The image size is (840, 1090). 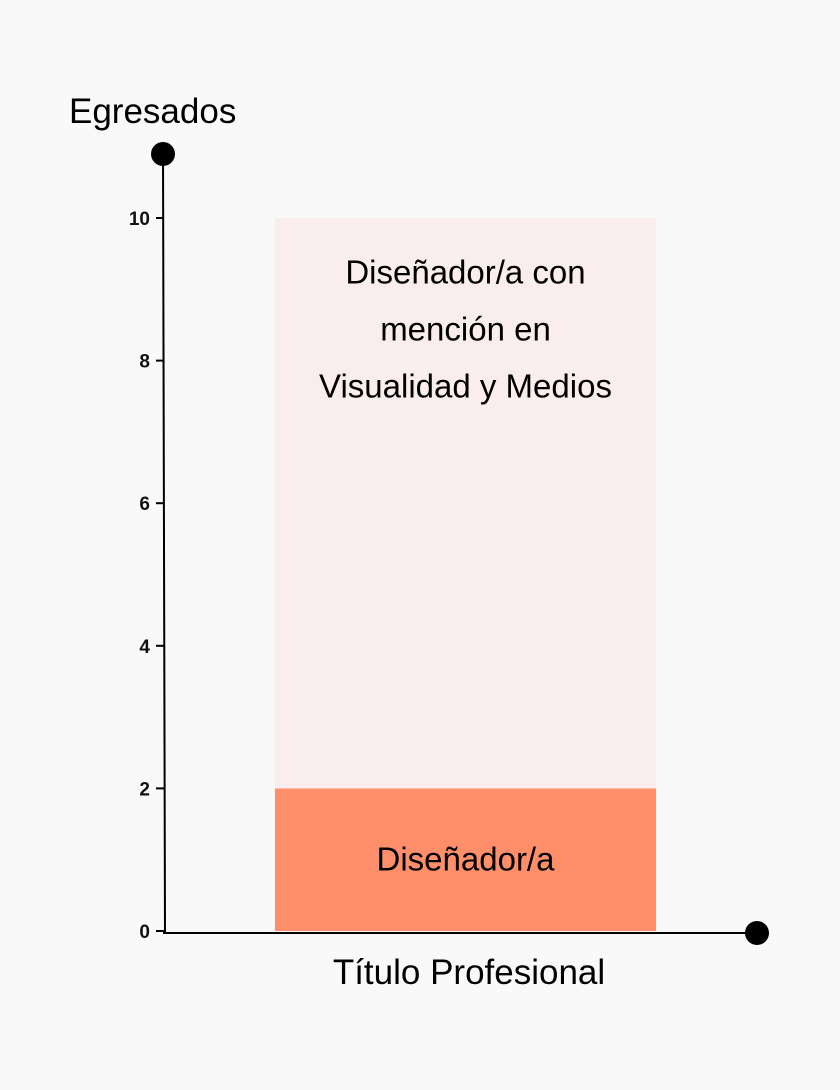 What do you see at coordinates (144, 932) in the screenshot?
I see `y-tick-label: 0` at bounding box center [144, 932].